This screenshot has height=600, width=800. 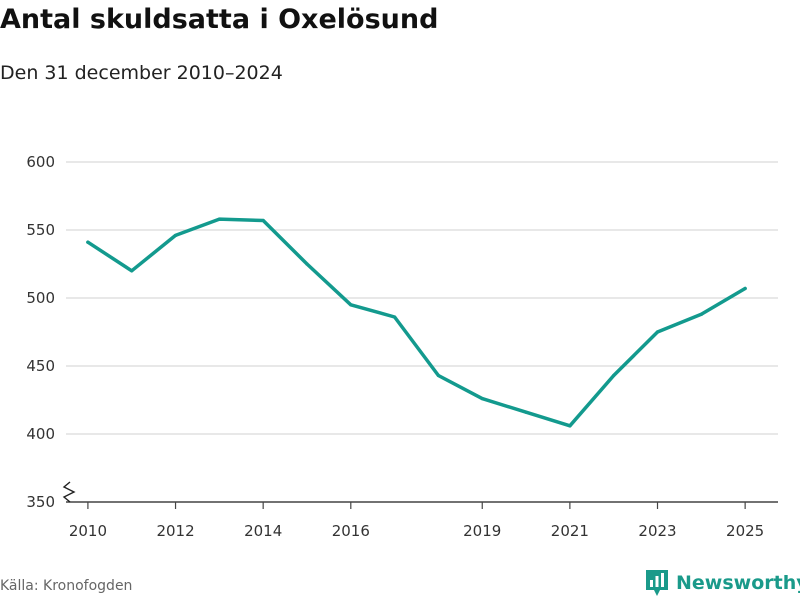 What do you see at coordinates (263, 531) in the screenshot?
I see `x-tick-label: 2014` at bounding box center [263, 531].